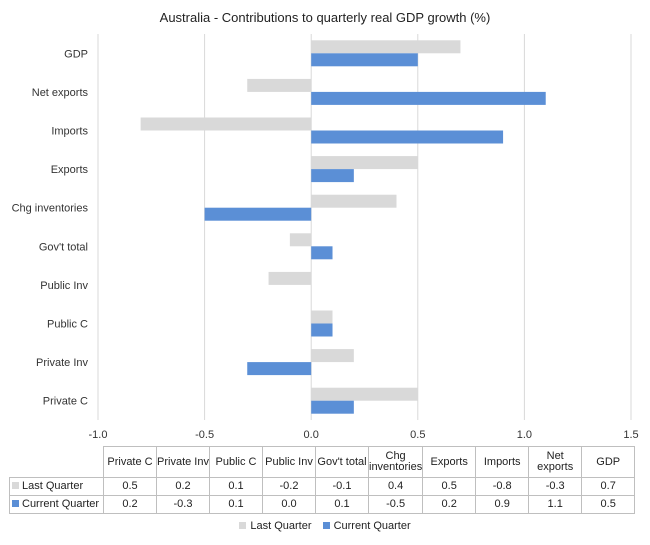 This screenshot has width=650, height=545. I want to click on category-label: Net exports, so click(60, 93).